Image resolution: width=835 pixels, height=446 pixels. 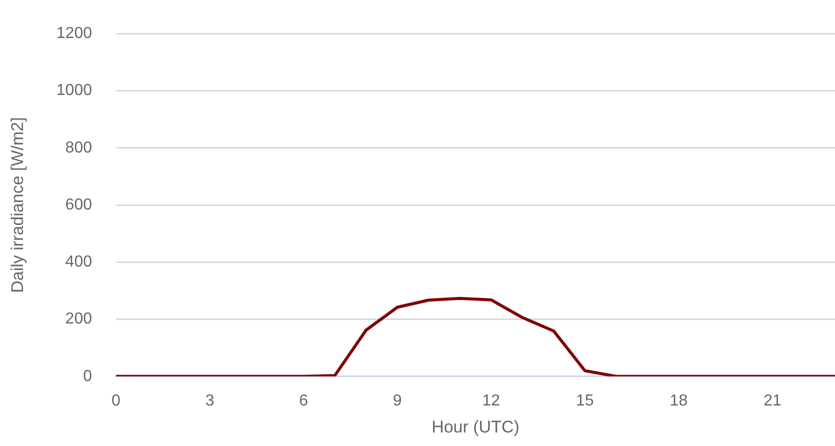 What do you see at coordinates (679, 401) in the screenshot?
I see `x-tick-label: 18` at bounding box center [679, 401].